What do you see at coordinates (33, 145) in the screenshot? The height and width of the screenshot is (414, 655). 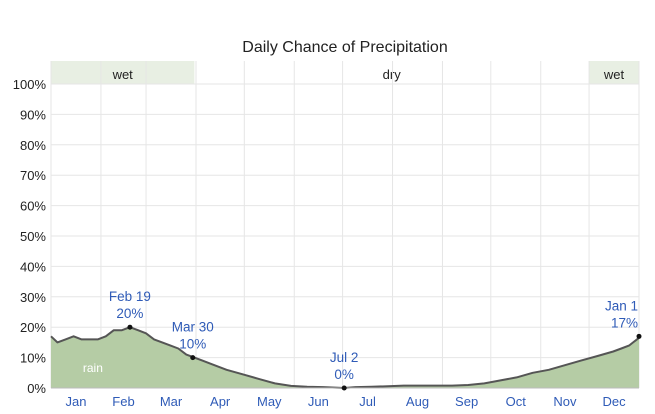 I see `ytick-label-8: 80%` at bounding box center [33, 145].